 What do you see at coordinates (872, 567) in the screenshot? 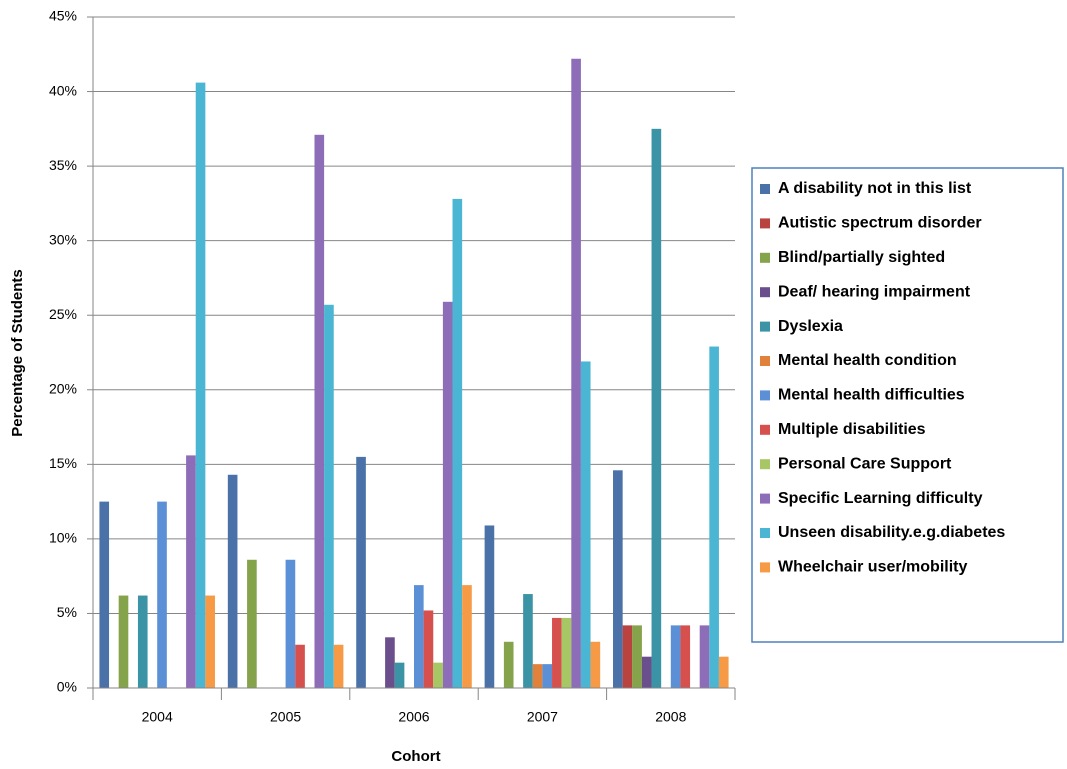
I see `legend-label: Wheelchair user/mobility` at bounding box center [872, 567].